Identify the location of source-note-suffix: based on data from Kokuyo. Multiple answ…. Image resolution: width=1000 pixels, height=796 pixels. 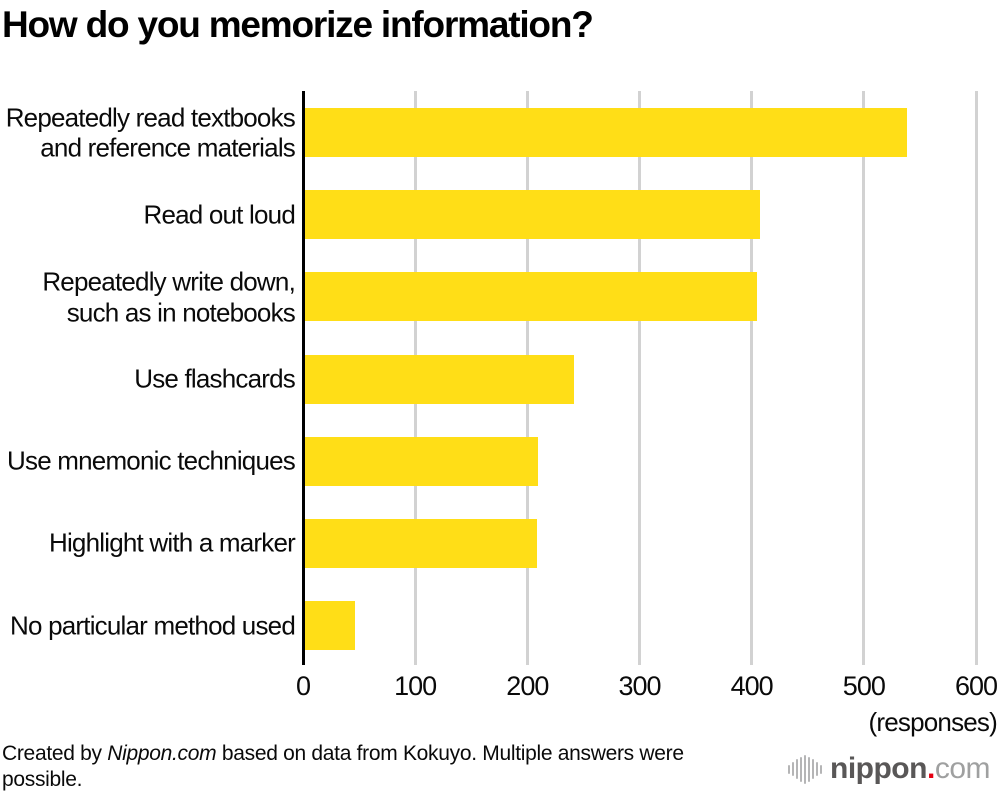
(343, 767).